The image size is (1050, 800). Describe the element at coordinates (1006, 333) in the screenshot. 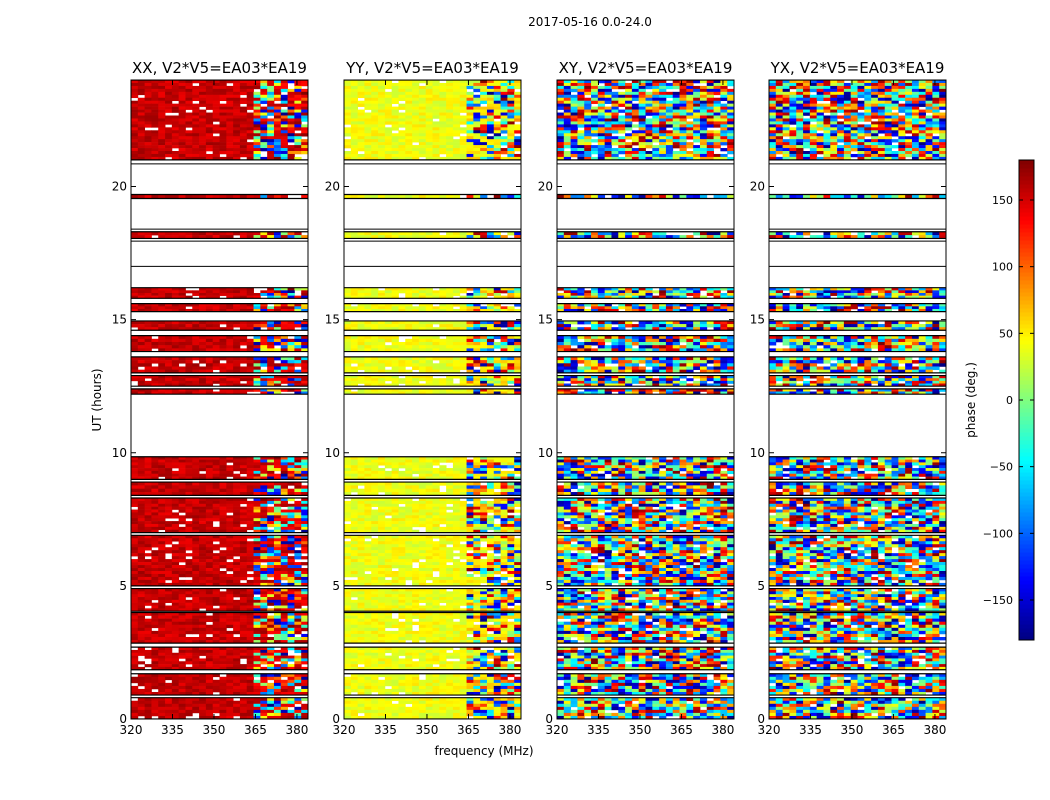

I see `colorbar-tick-label: 50` at that location.